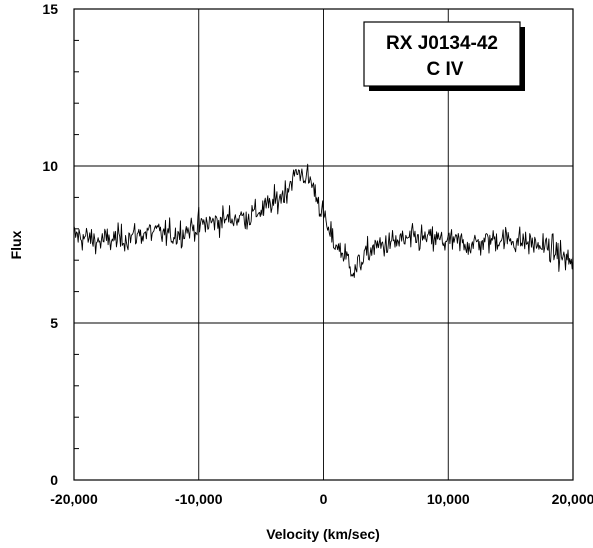 This screenshot has width=593, height=548. Describe the element at coordinates (16, 244) in the screenshot. I see `y-axis-title: Flux` at that location.